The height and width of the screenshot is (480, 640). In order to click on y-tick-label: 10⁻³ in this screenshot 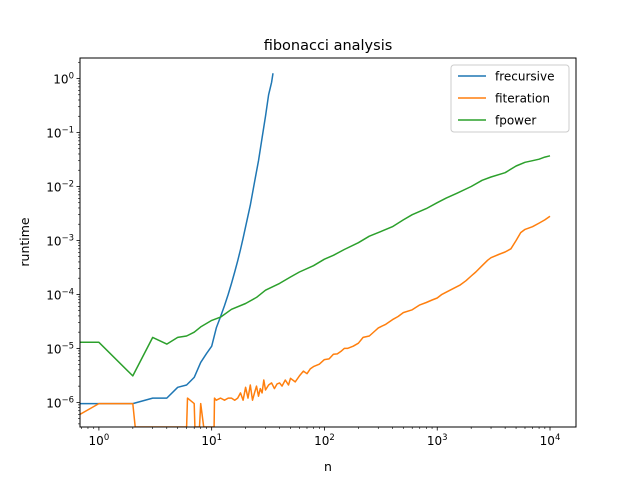, I will do `click(60, 240)`.